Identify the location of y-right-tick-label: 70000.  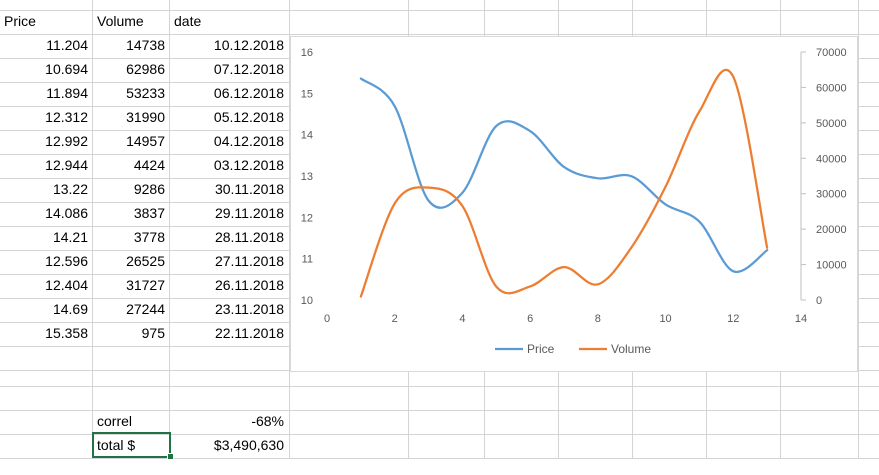
(831, 53).